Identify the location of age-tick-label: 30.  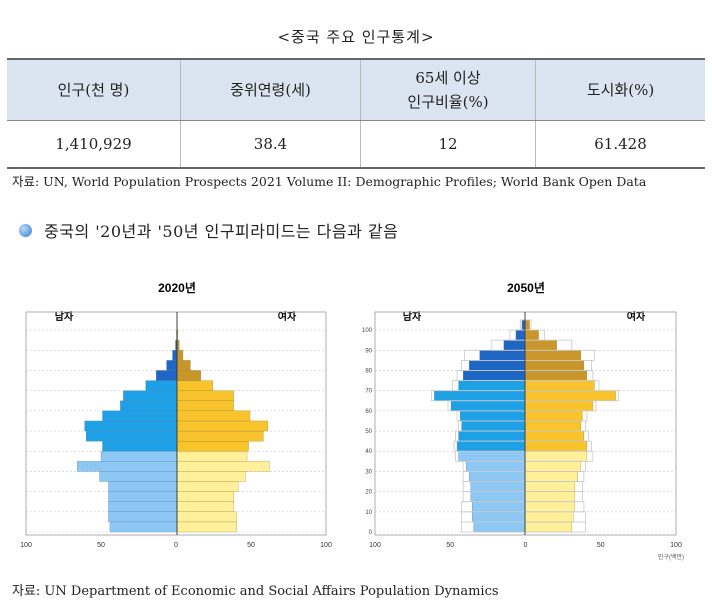
(368, 472).